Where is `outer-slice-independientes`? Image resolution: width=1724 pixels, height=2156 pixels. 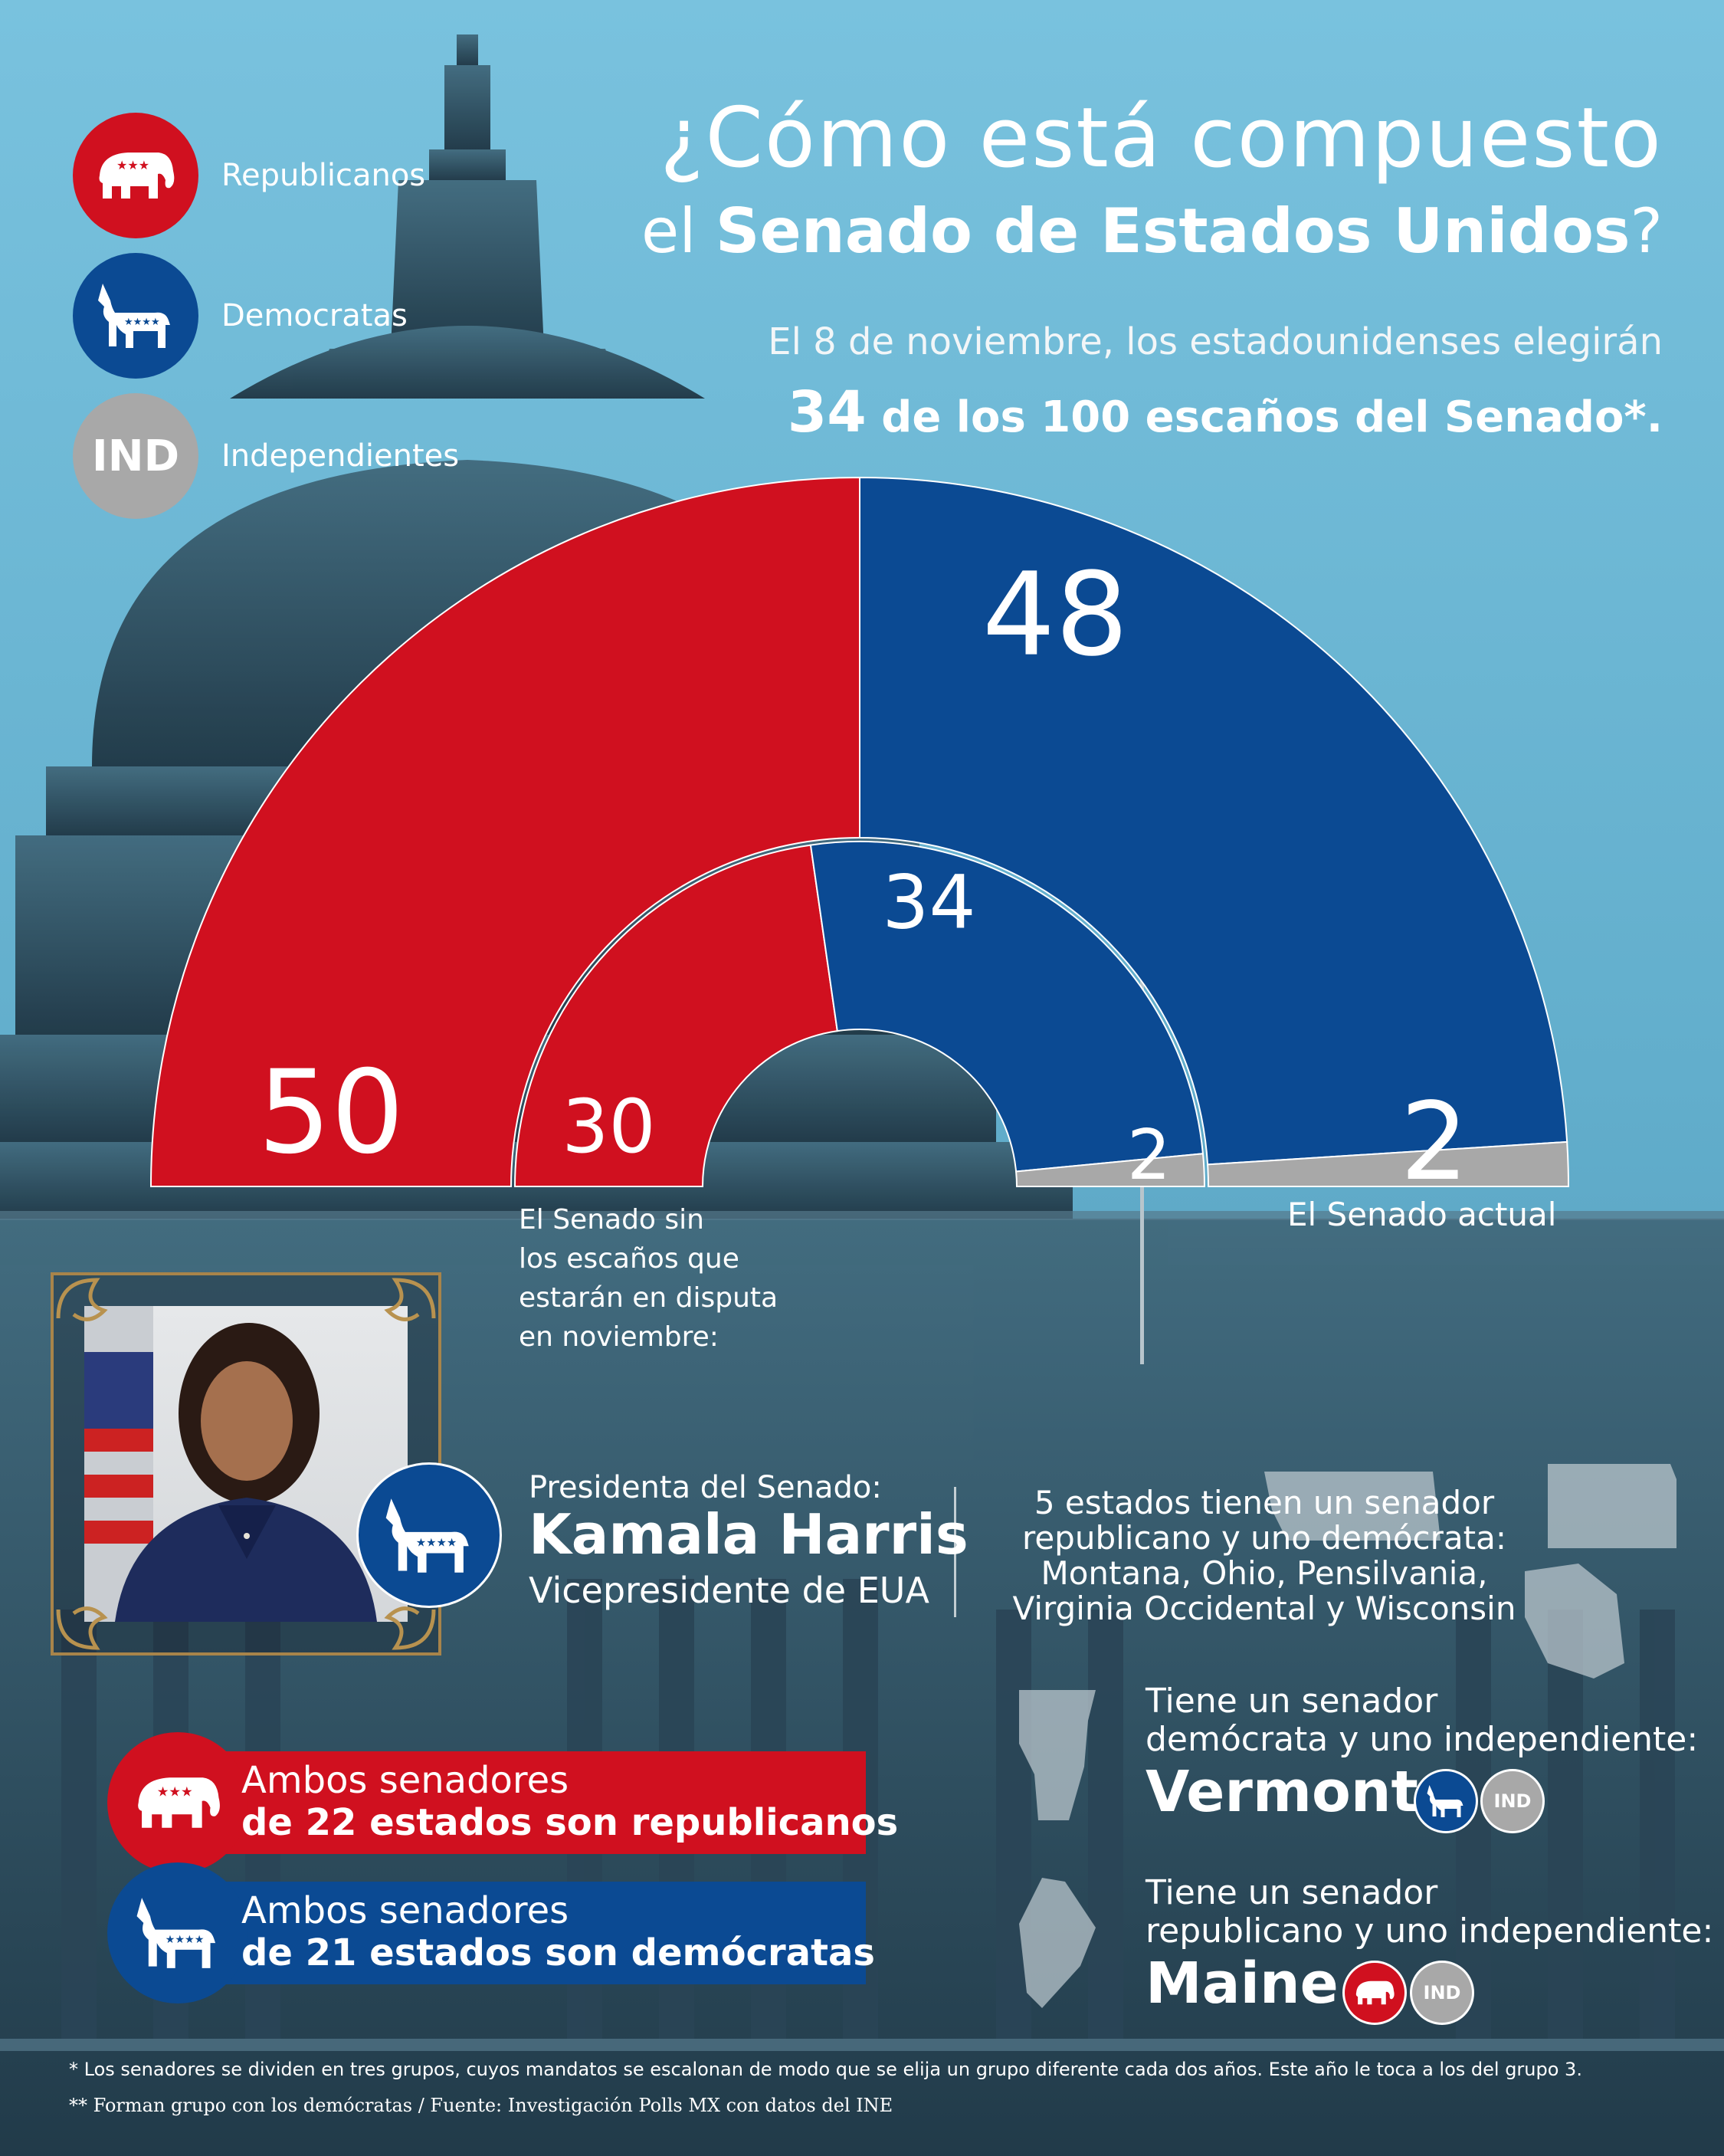 outer-slice-independientes is located at coordinates (1388, 1163).